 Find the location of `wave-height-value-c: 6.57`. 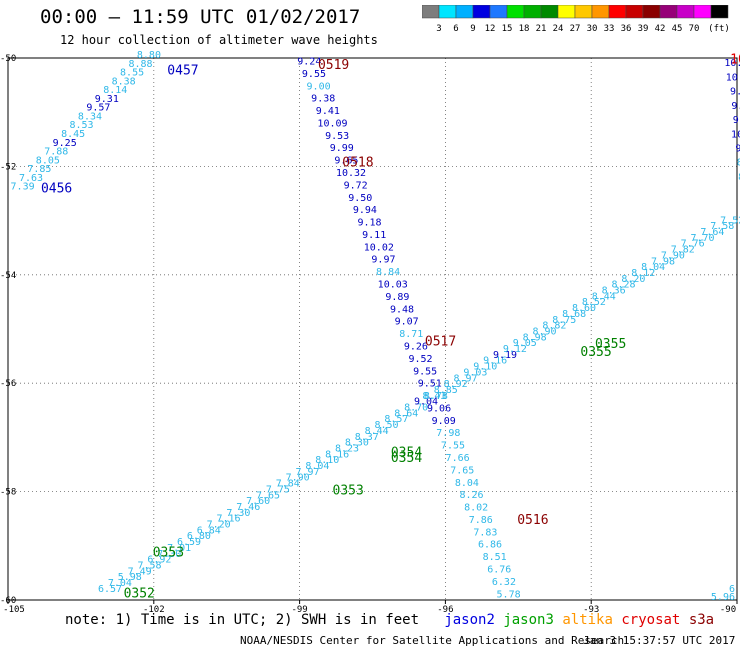

wave-height-value-c: 6.57 is located at coordinates (110, 589).